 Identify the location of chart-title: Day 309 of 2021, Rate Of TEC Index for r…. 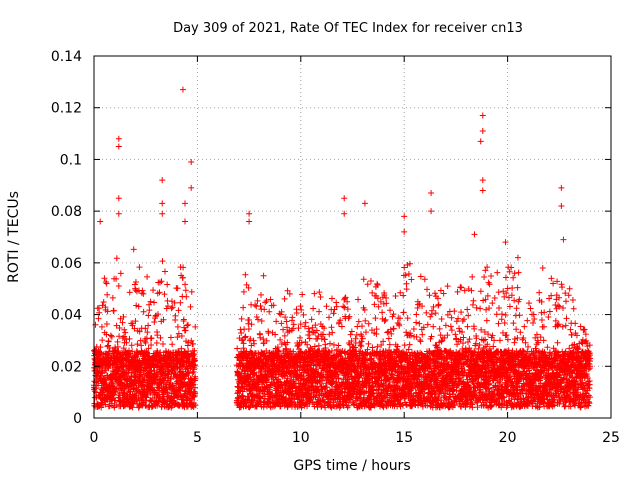
(348, 28).